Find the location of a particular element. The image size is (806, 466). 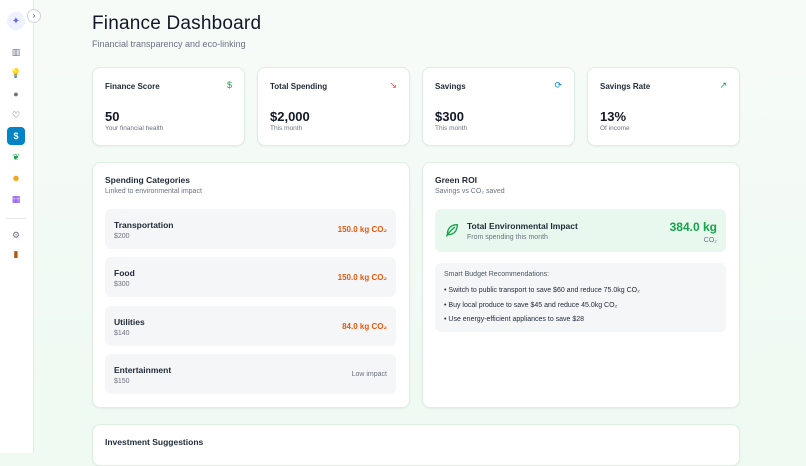

stat-value: $2,000 is located at coordinates (290, 116).